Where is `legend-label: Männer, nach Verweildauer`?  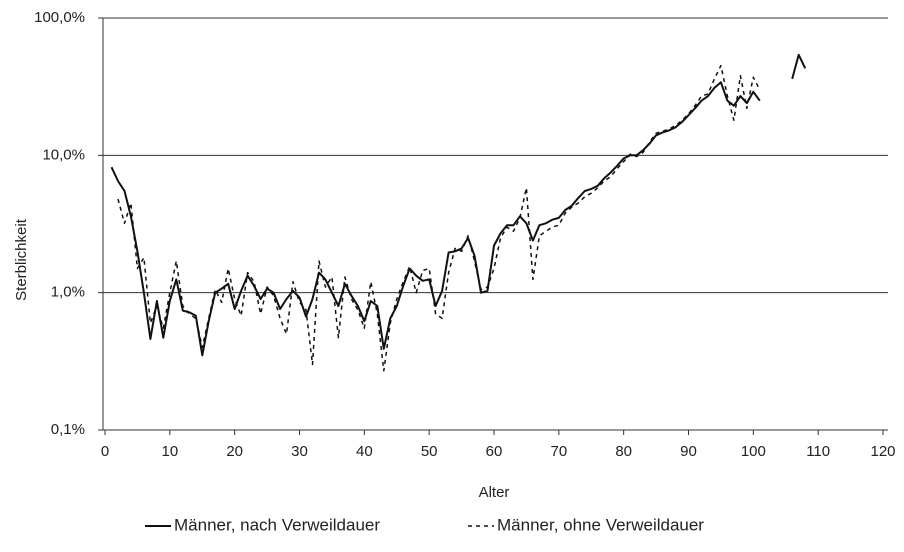
legend-label: Männer, nach Verweildauer is located at coordinates (277, 524).